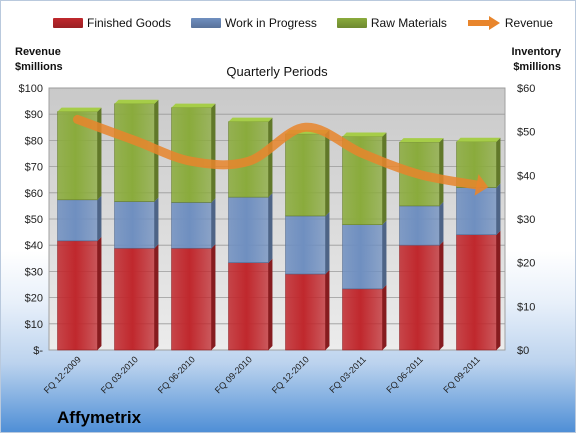  I want to click on right-axis-title: Inventory $millions, so click(536, 60).